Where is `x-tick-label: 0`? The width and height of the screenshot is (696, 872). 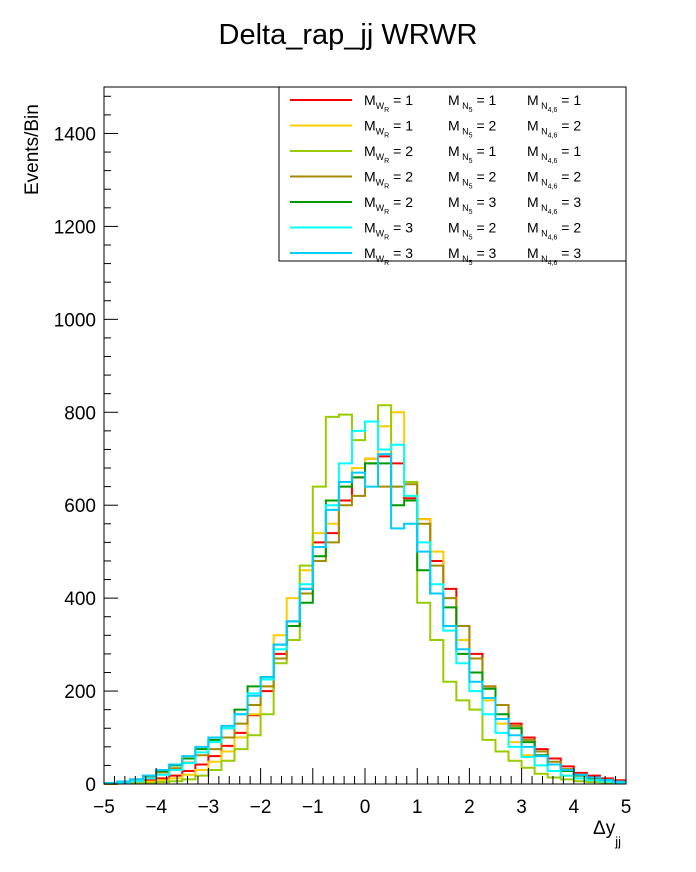 x-tick-label: 0 is located at coordinates (365, 807).